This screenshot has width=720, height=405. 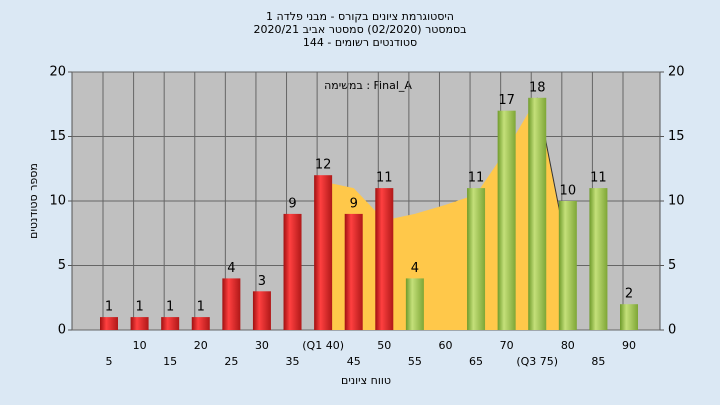 I want to click on value-label: 12, so click(x=323, y=165).